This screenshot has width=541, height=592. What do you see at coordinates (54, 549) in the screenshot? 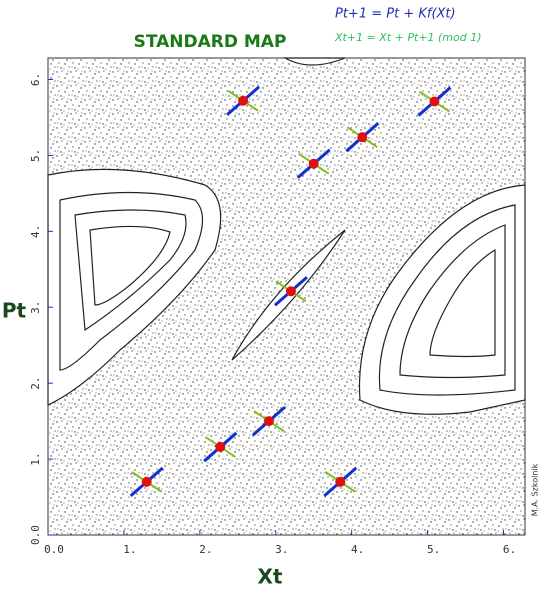
I see `x-tick-label: 0.0` at bounding box center [54, 549].